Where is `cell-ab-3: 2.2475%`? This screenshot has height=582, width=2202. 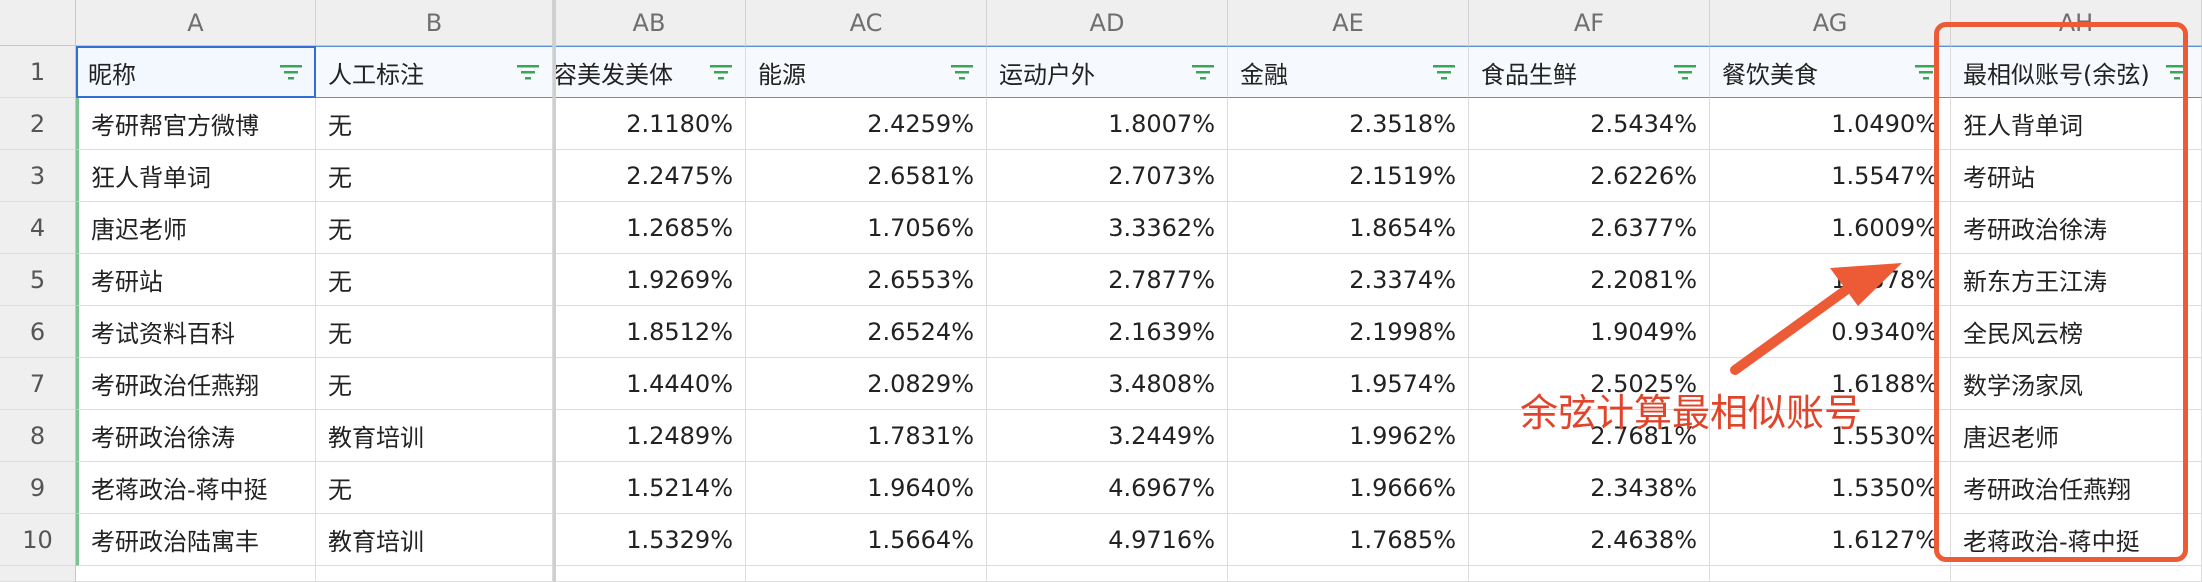 cell-ab-3: 2.2475% is located at coordinates (649, 176).